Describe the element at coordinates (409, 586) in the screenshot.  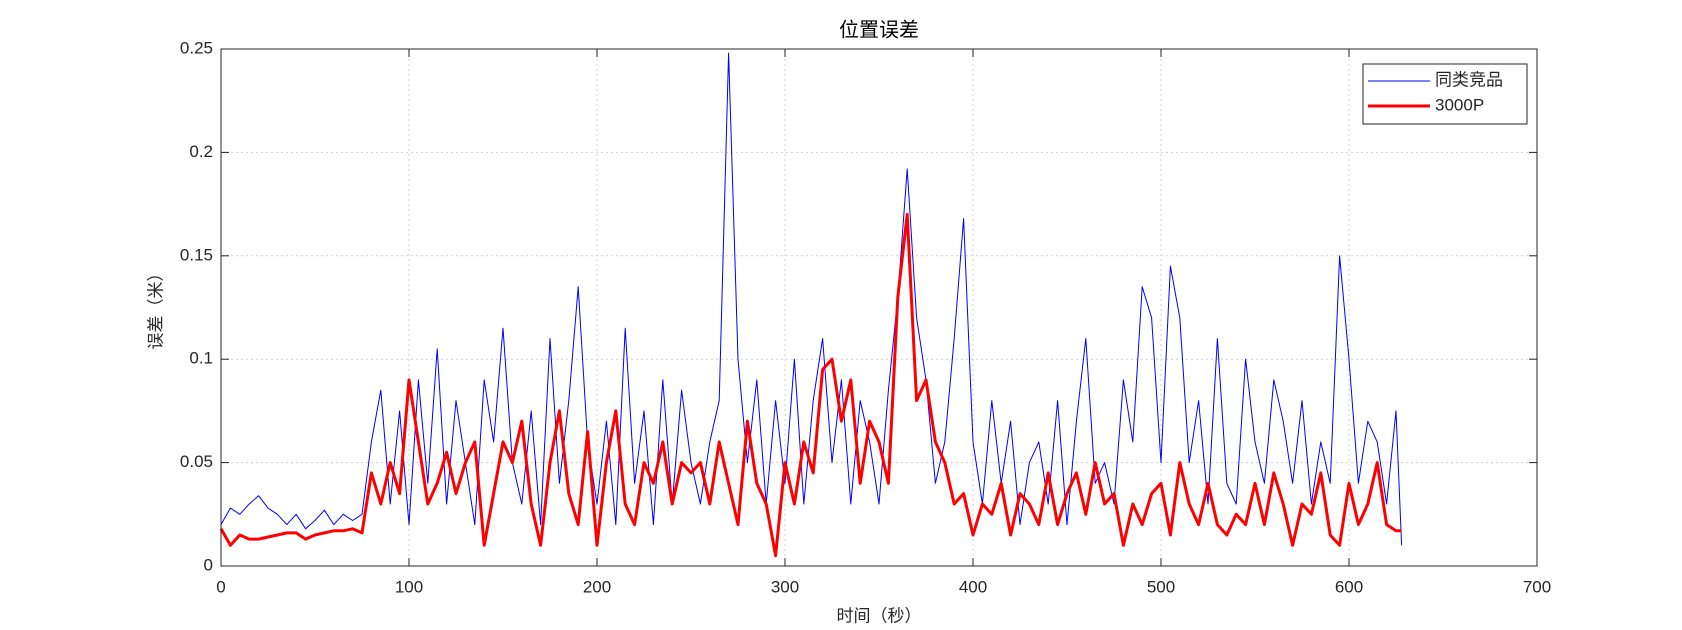
I see `x-tick-label: 100` at that location.